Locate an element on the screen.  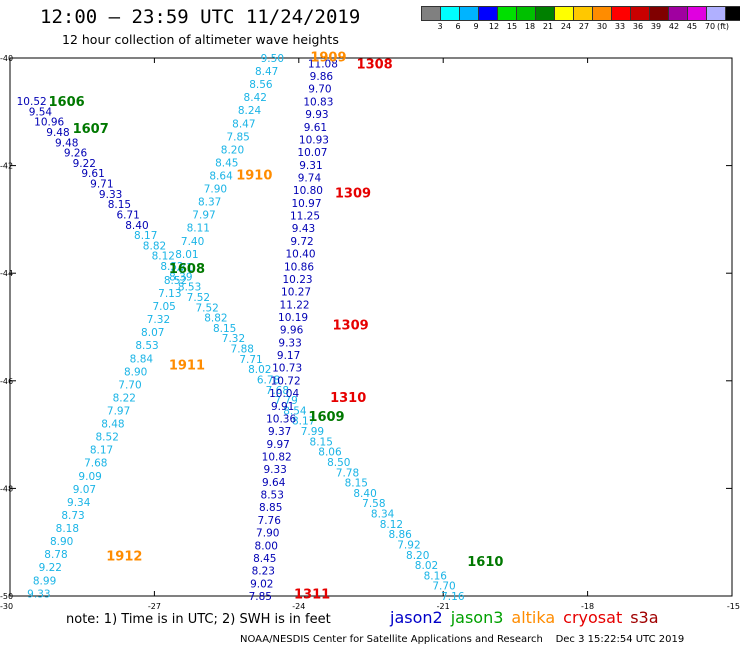
wave-height-value: 9.34 is located at coordinates (79, 503).